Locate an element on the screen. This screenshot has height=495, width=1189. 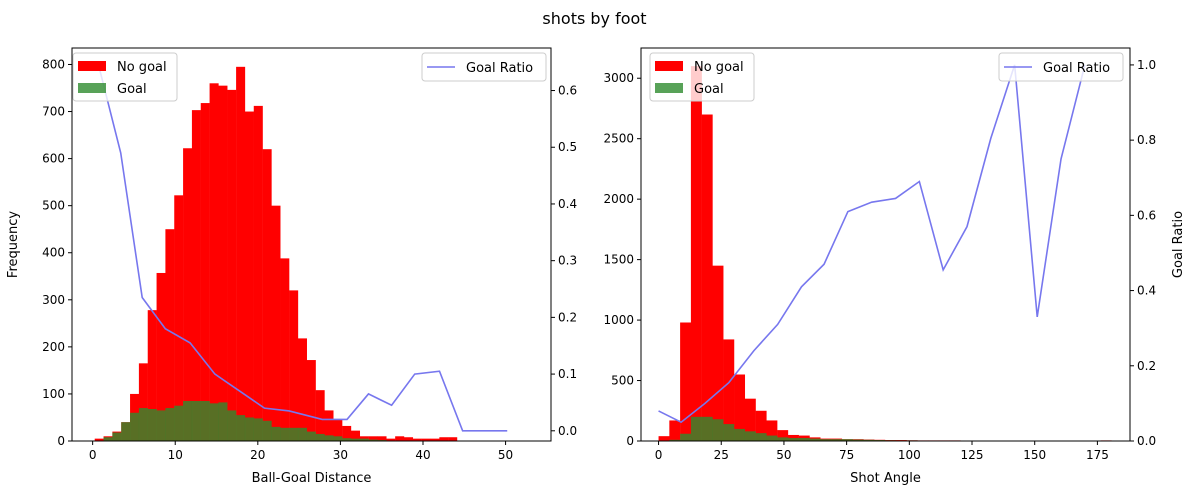
x-tick-label: 30 is located at coordinates (340, 455).